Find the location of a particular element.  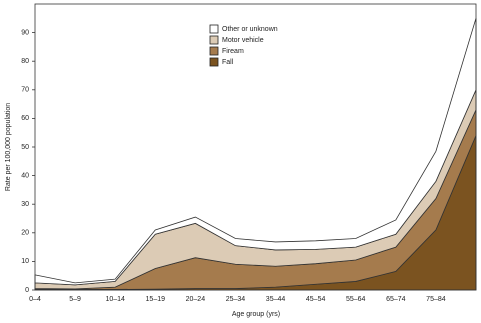

y-tick-label: 60 is located at coordinates (25, 118).